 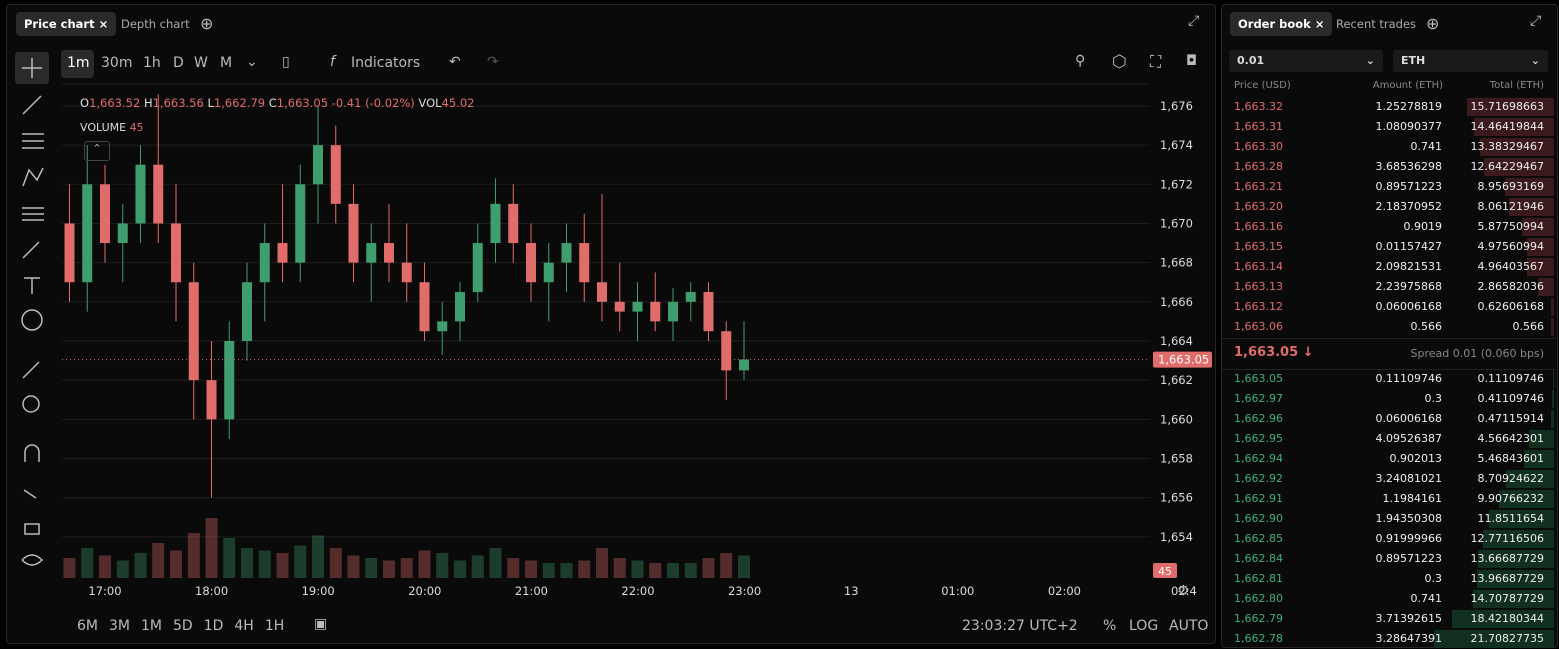 What do you see at coordinates (117, 63) in the screenshot?
I see `interval: 30m` at bounding box center [117, 63].